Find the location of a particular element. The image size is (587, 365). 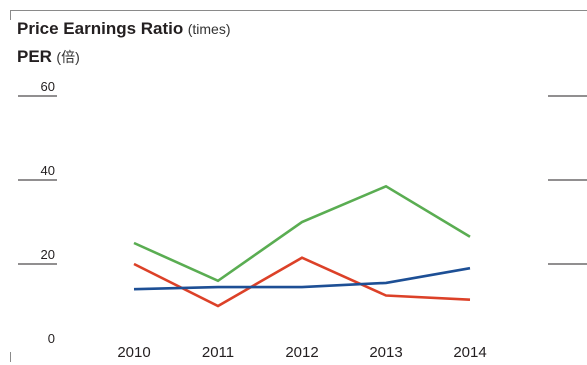

y-tick-label: 0 is located at coordinates (51, 338).